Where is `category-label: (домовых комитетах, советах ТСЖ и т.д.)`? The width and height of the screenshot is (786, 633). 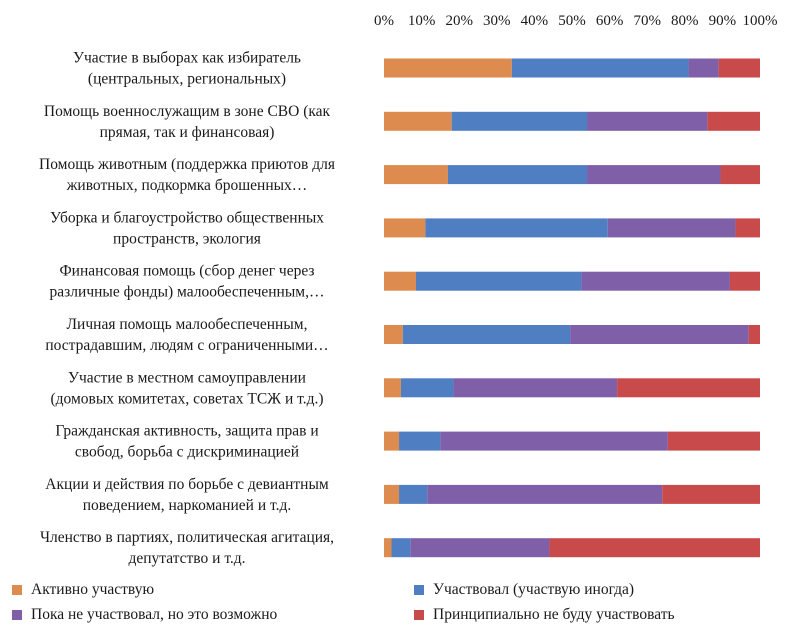
category-label: (домовых комитетах, советах ТСЖ и т.д.) is located at coordinates (186, 398).